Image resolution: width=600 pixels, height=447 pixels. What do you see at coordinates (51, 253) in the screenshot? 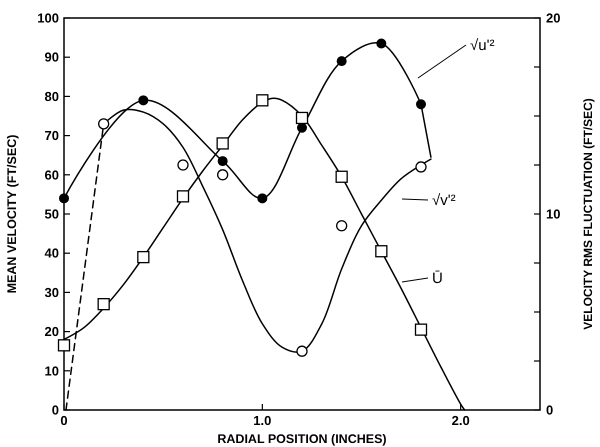
I see `y-tick-label: 40` at bounding box center [51, 253].